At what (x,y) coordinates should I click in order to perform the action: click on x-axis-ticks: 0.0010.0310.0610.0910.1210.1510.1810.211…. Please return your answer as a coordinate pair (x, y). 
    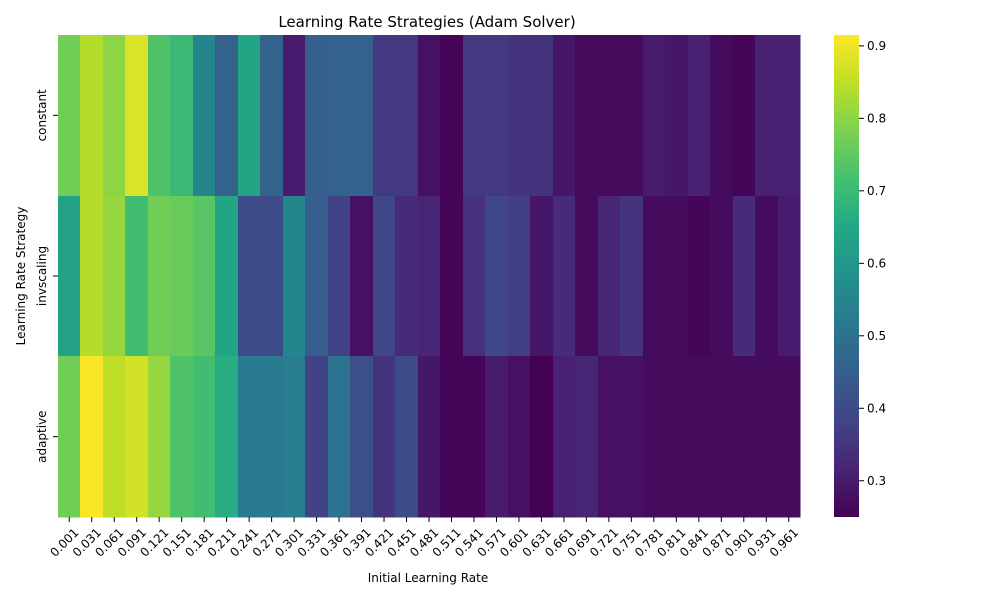
    Looking at the image, I should click on (424, 538).